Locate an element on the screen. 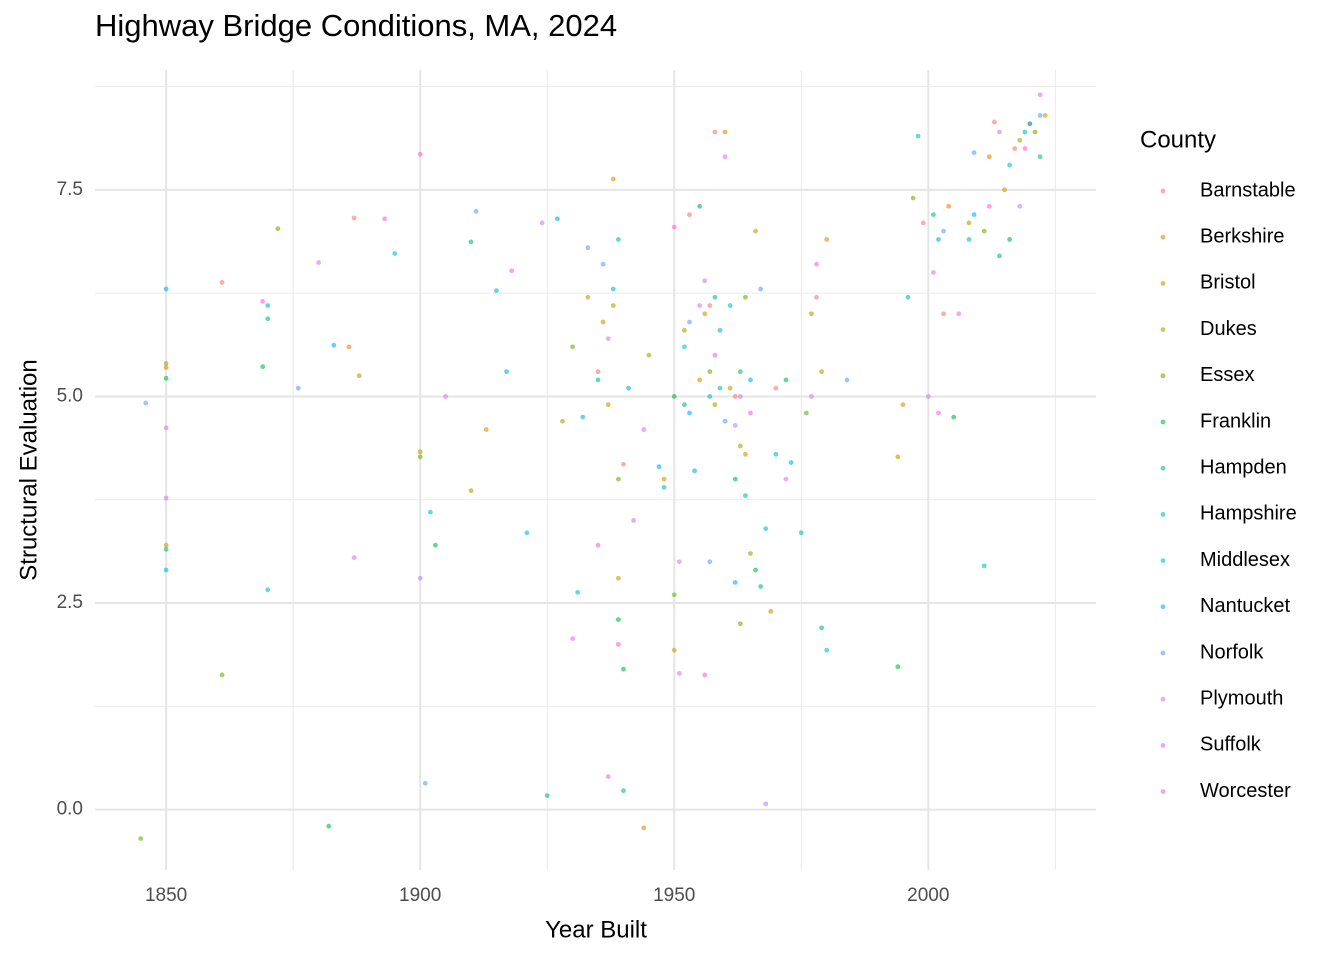 The image size is (1344, 960). y-axis-title: Structural Evaluation is located at coordinates (28, 469).